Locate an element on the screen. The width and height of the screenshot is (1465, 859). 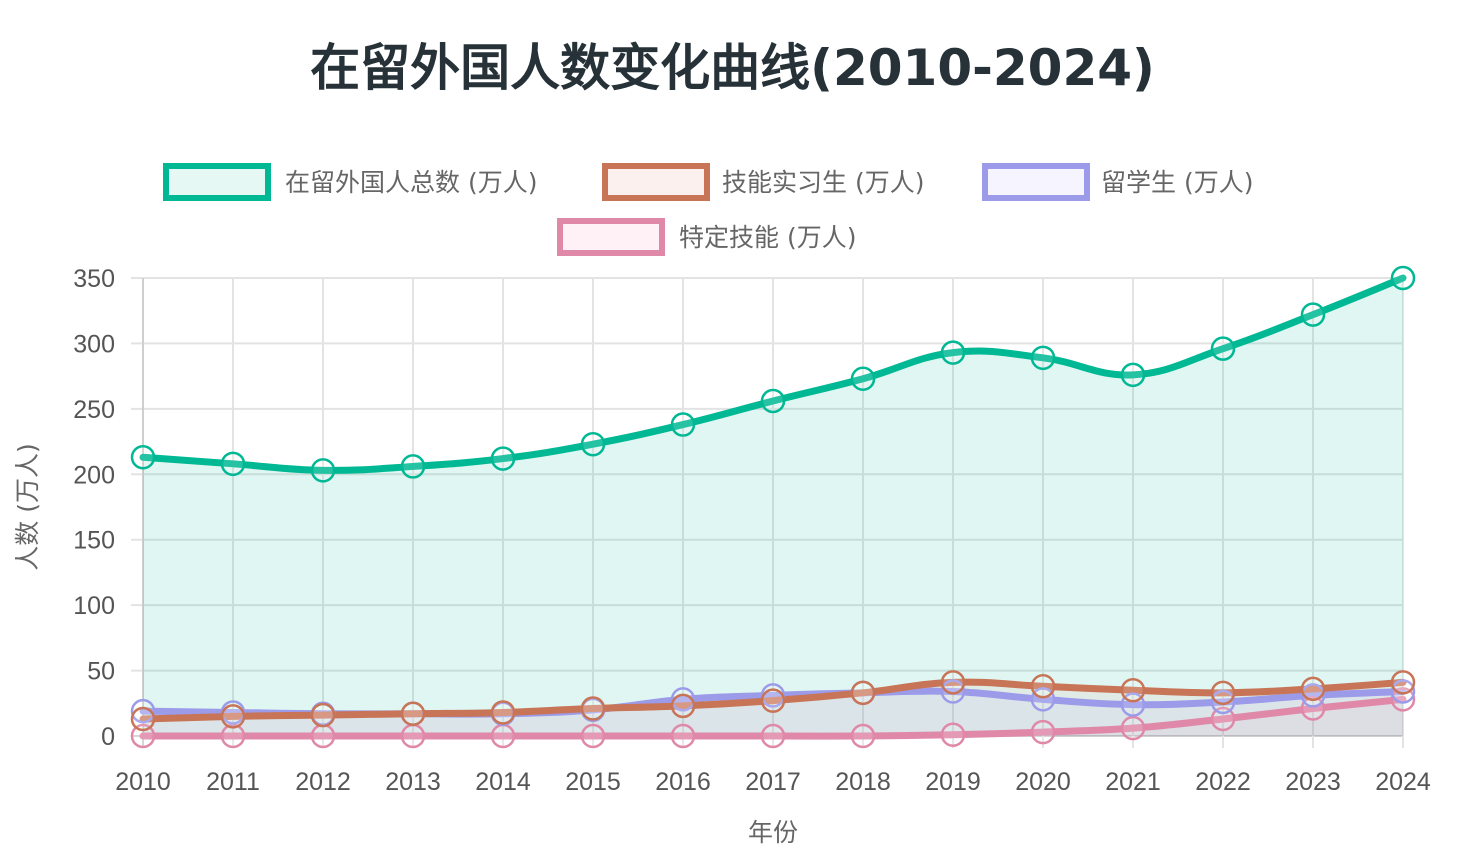
legend-item-0: 在留外国人总数 (万人) is located at coordinates (350, 182).